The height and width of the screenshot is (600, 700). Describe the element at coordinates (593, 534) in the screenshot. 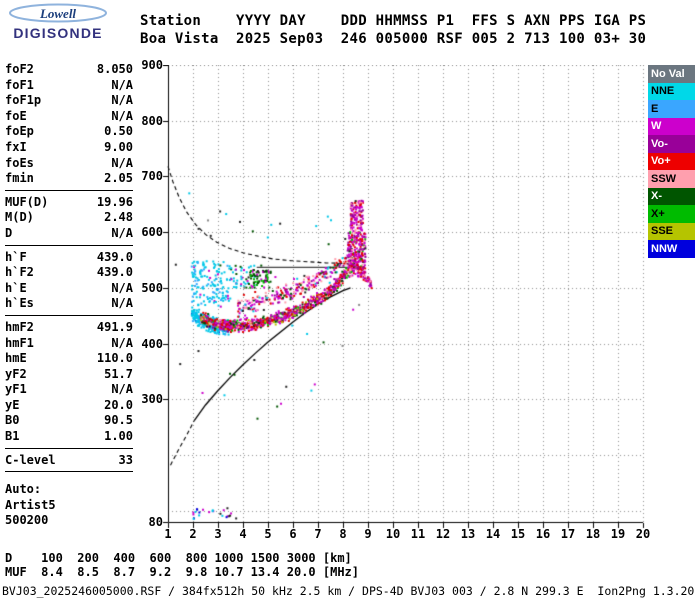

I see `x-tick-label: 18` at that location.